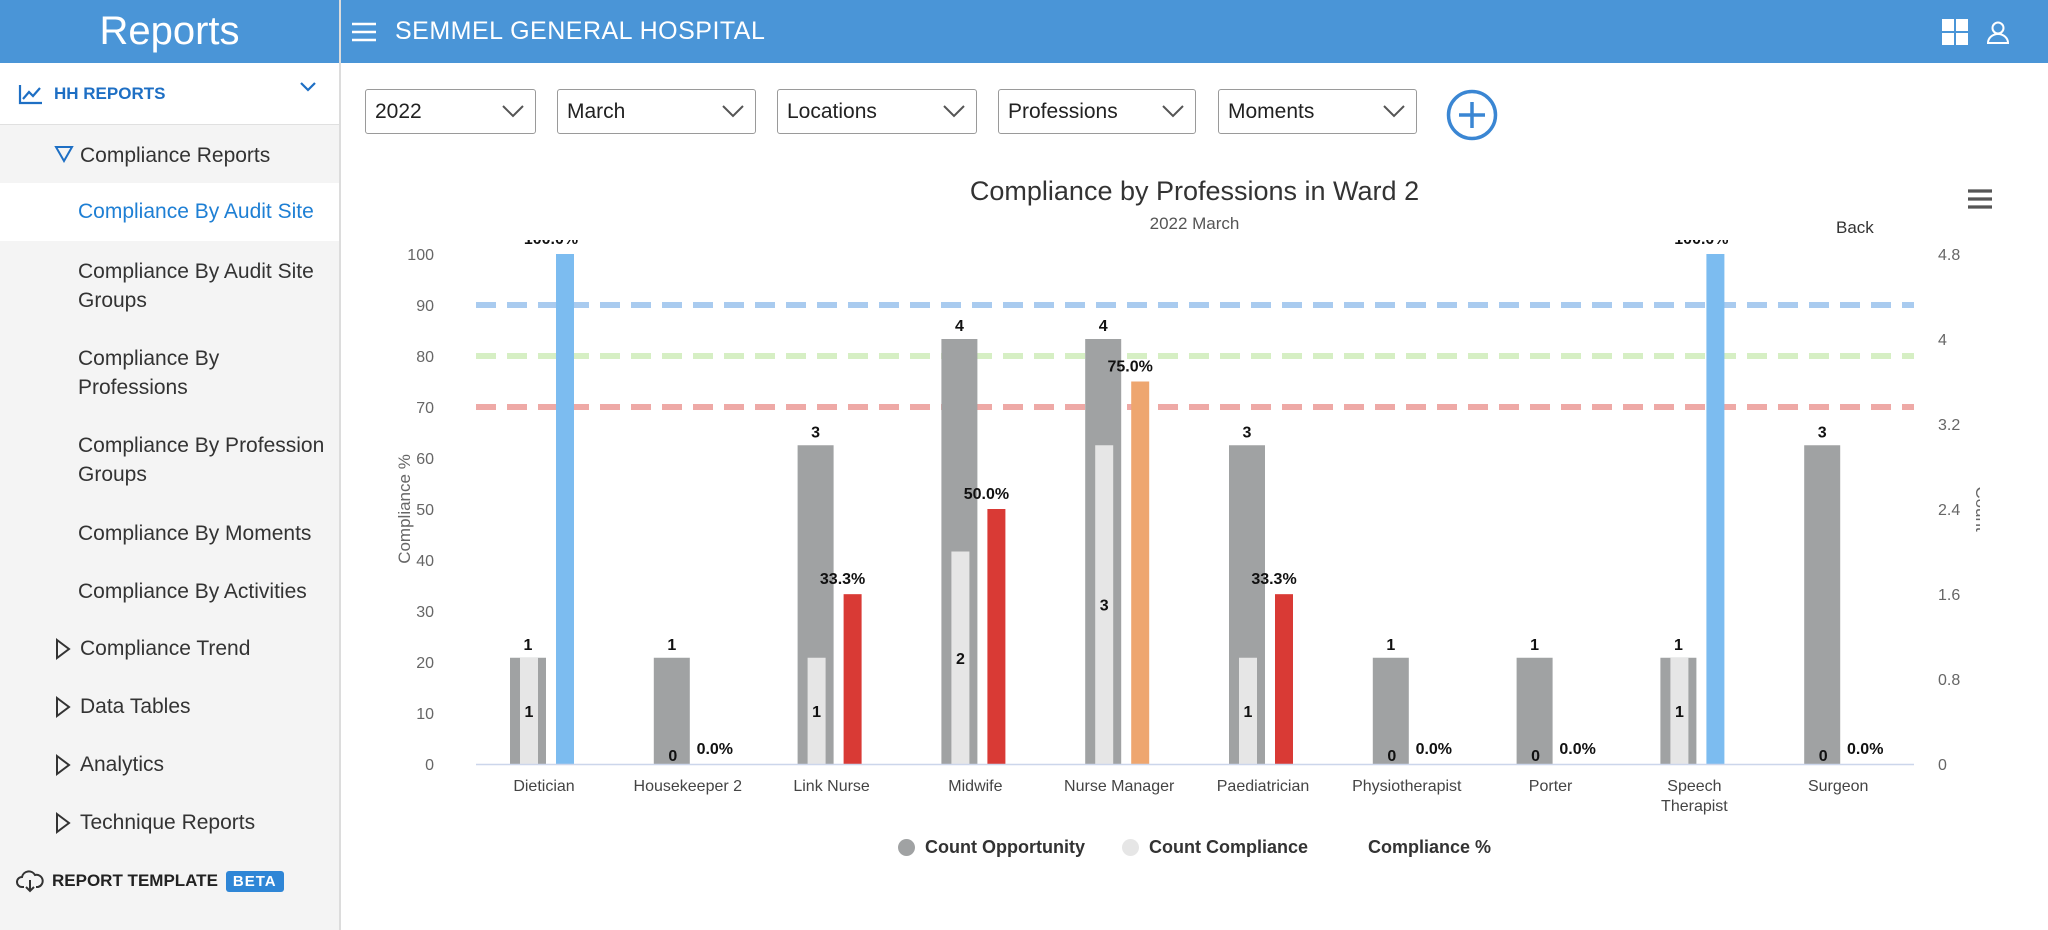  Describe the element at coordinates (425, 306) in the screenshot. I see `y-tick-label: 90` at that location.